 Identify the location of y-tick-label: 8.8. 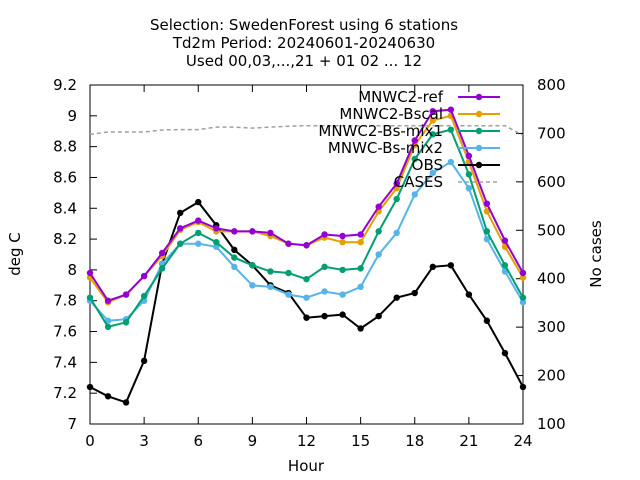
(65, 147).